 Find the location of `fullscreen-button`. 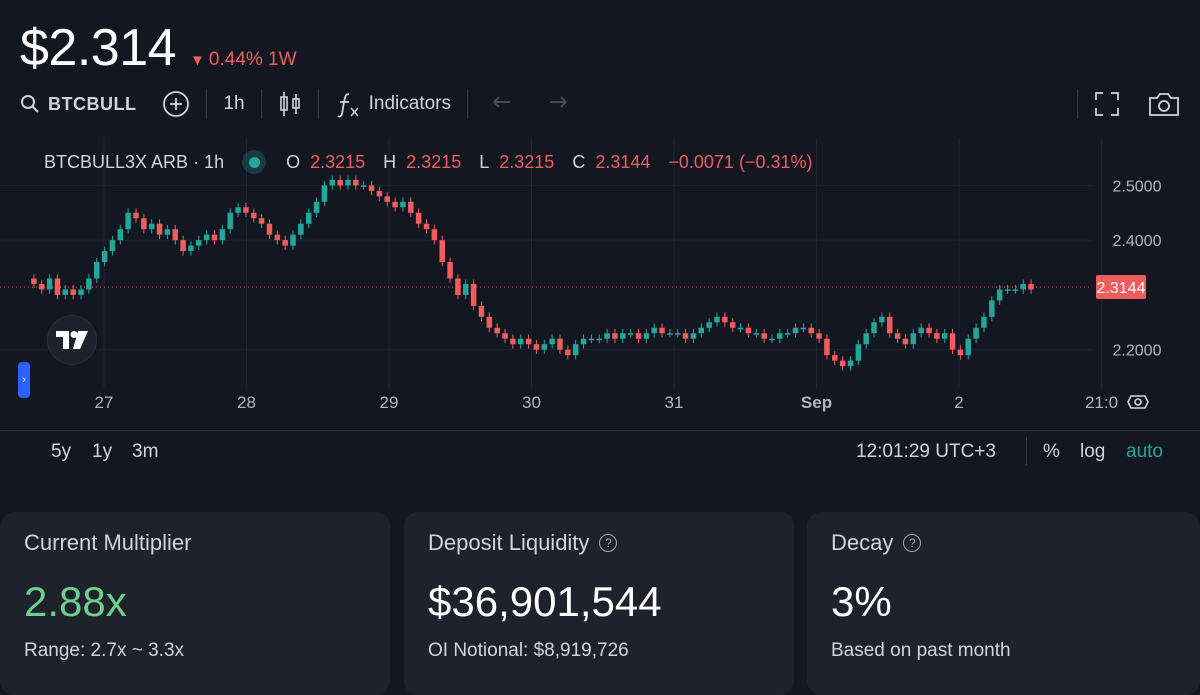

fullscreen-button is located at coordinates (1107, 104).